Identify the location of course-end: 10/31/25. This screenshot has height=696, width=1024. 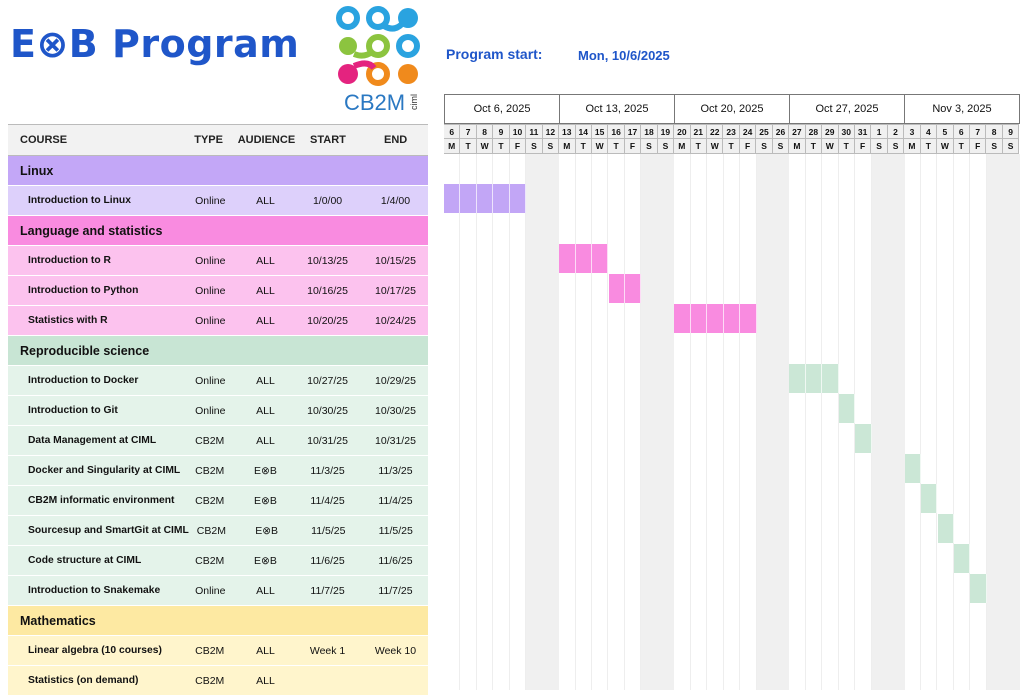
(395, 440).